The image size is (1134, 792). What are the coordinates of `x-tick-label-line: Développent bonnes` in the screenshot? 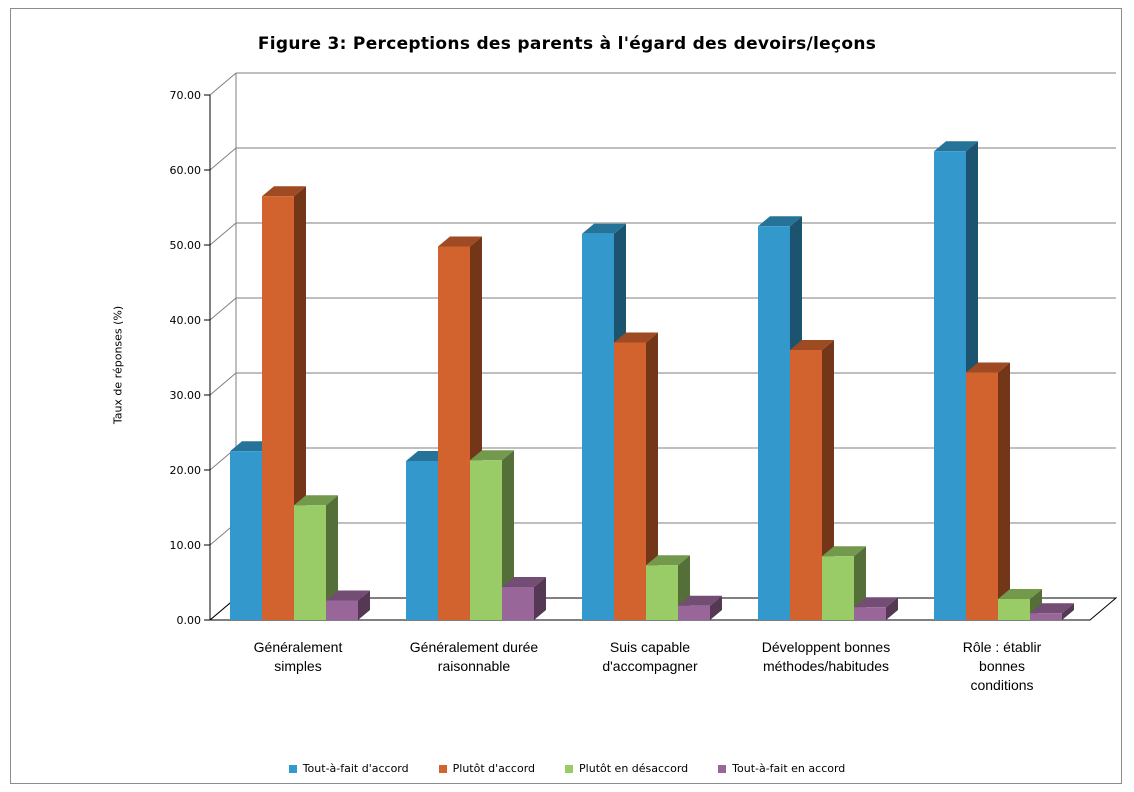 It's located at (826, 647).